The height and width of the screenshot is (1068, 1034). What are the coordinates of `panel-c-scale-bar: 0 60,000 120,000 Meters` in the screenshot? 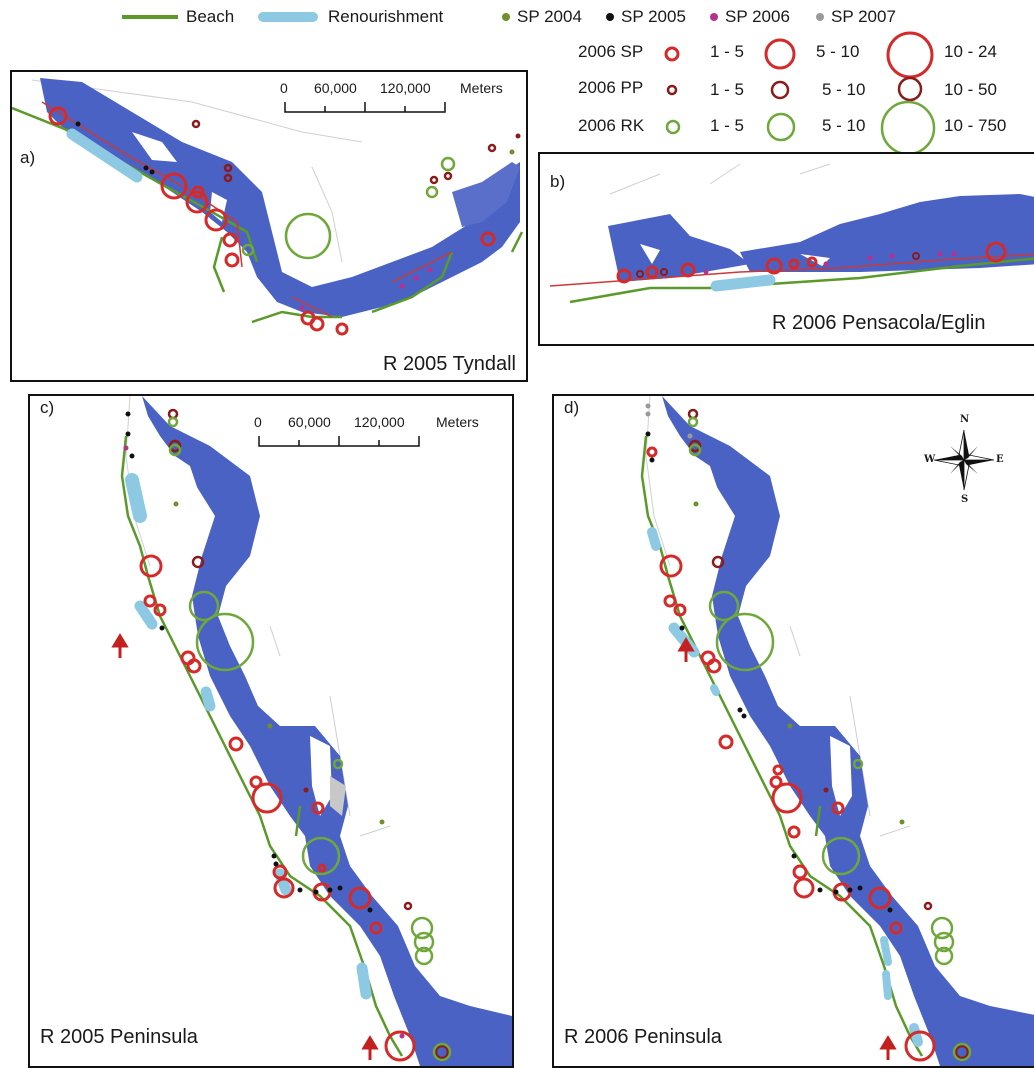 It's located at (375, 434).